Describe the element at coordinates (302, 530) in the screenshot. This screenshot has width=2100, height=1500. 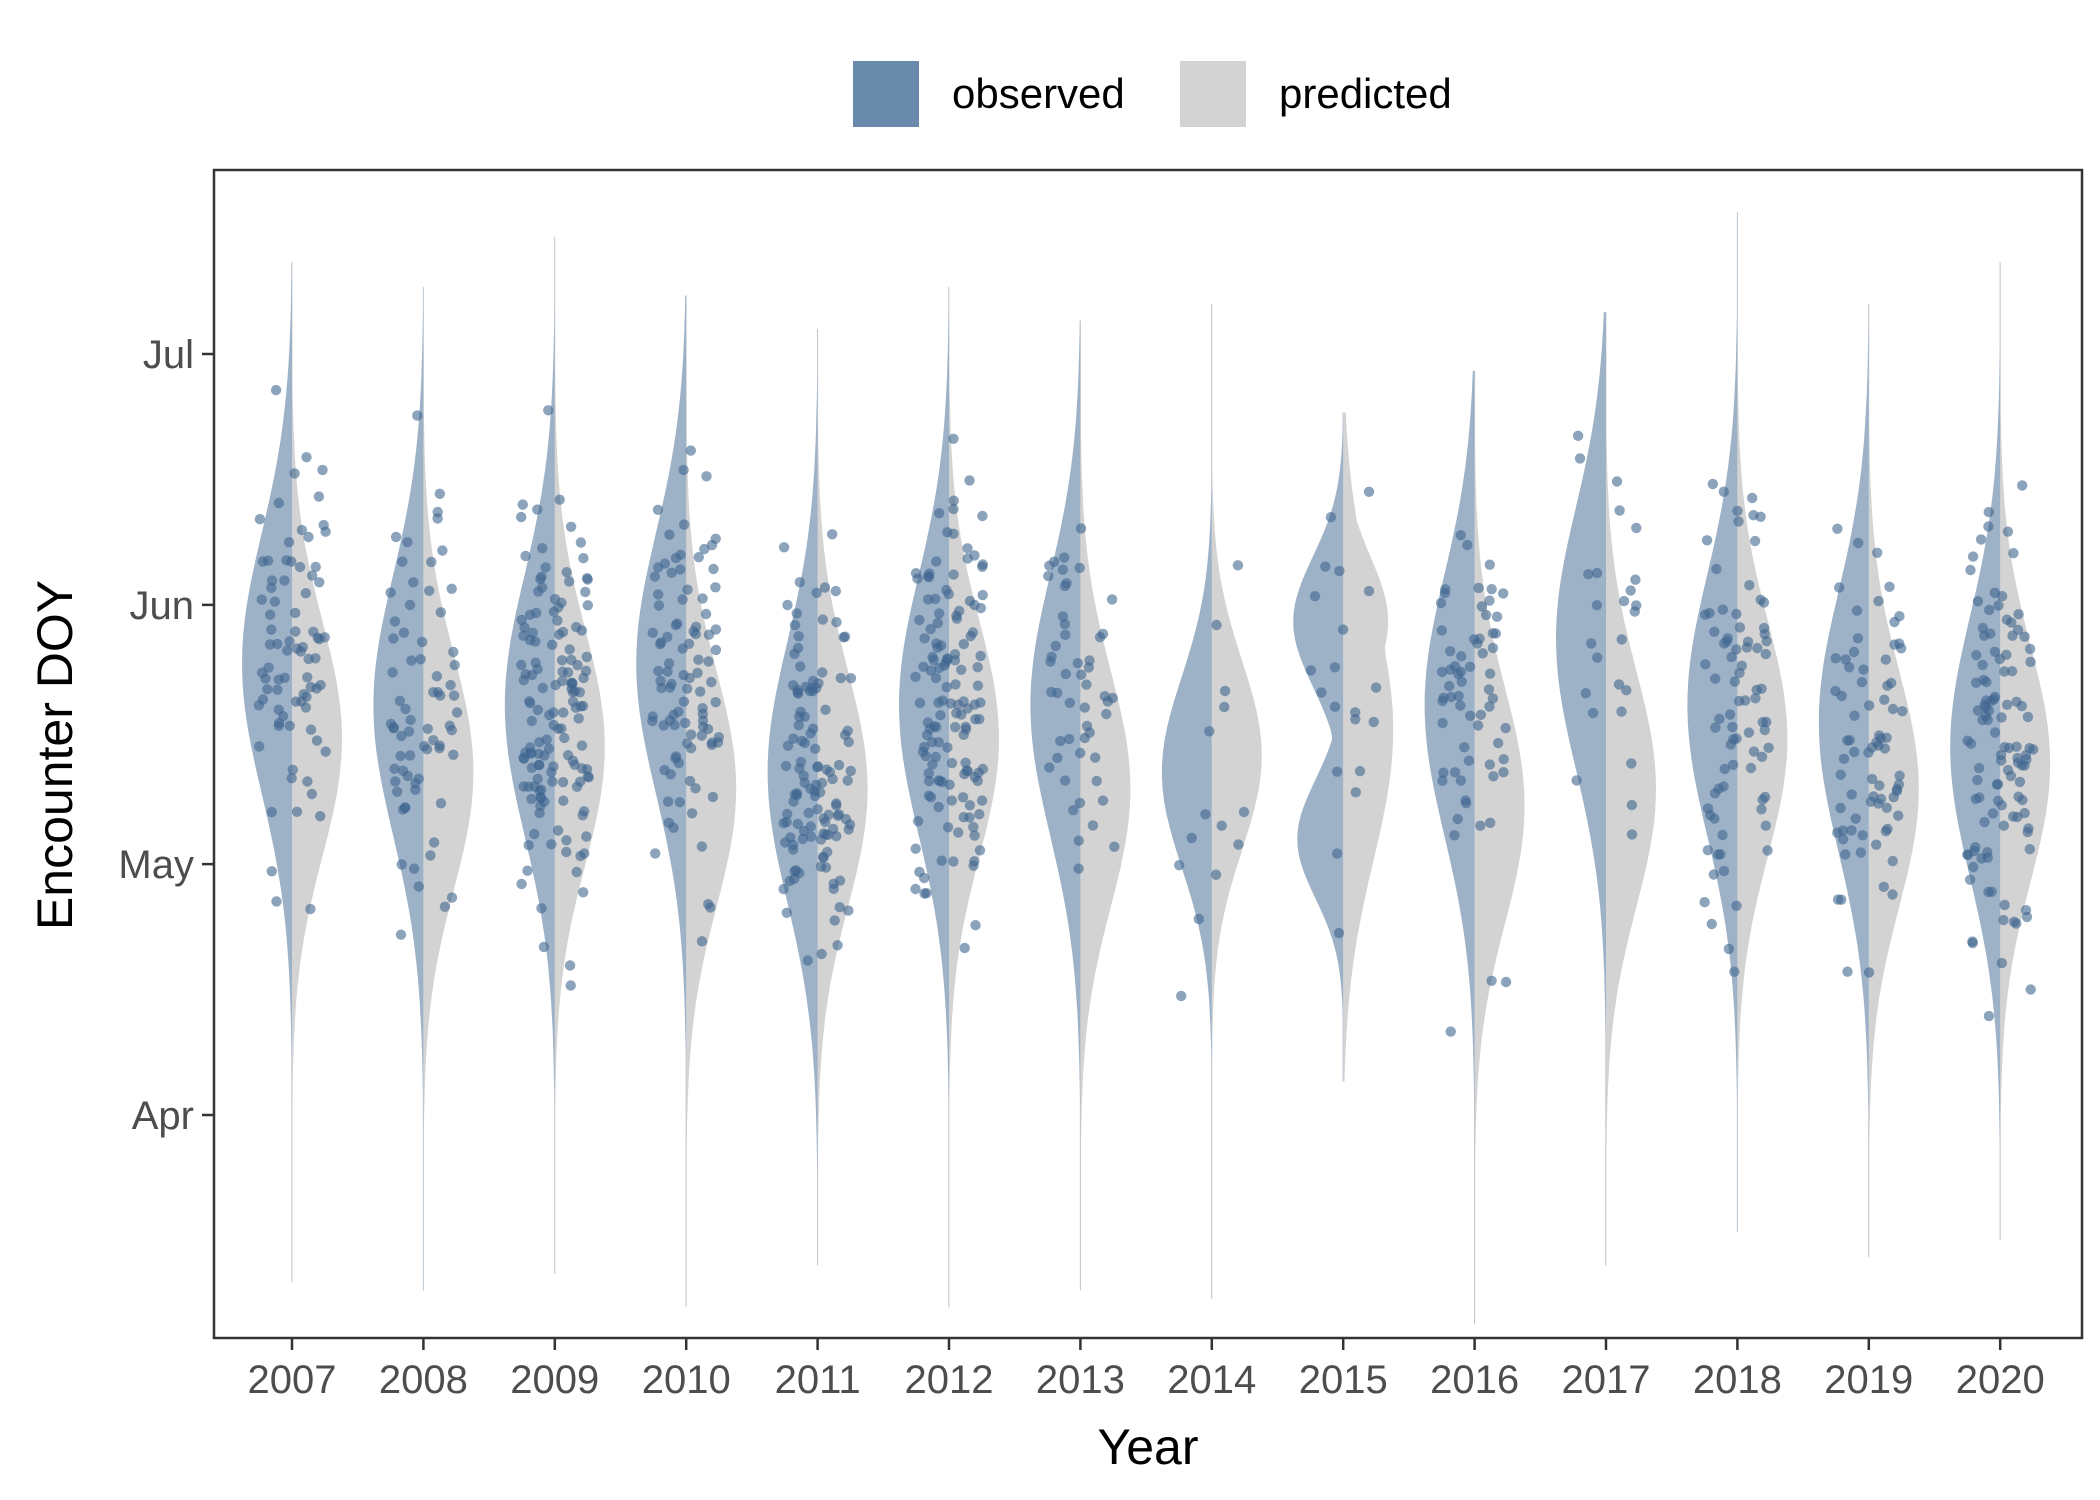
I see `observed-point-2007` at that location.